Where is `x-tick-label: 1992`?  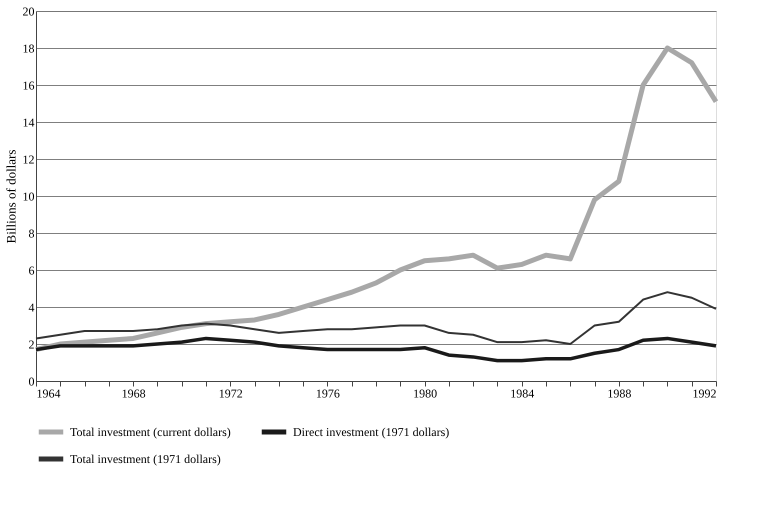 x-tick-label: 1992 is located at coordinates (704, 393).